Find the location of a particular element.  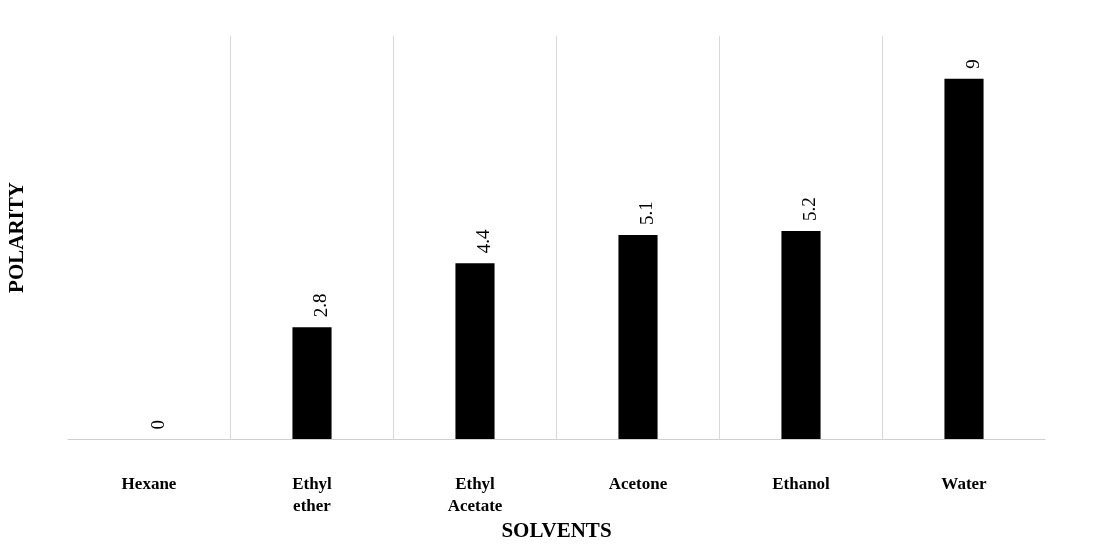

x-tick-label: Acetone is located at coordinates (638, 483).